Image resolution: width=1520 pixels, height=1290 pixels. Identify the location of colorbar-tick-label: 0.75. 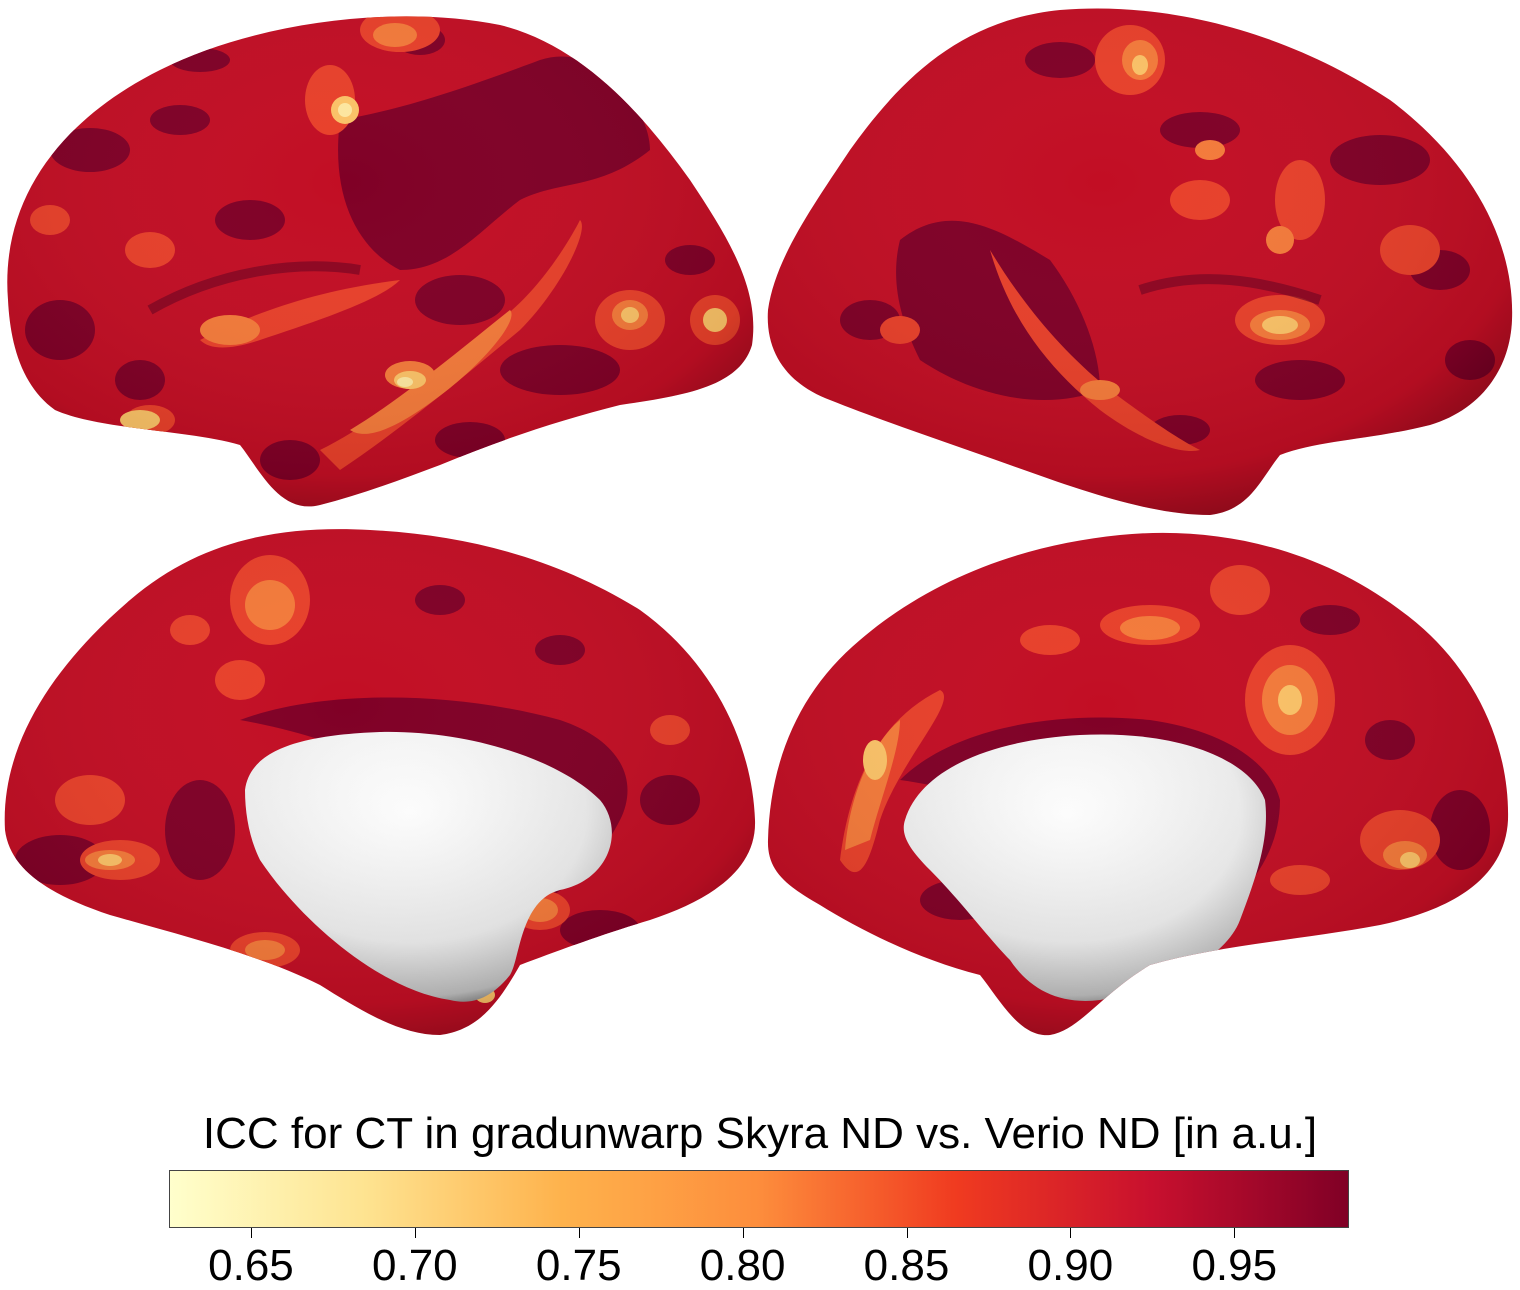
(578, 1265).